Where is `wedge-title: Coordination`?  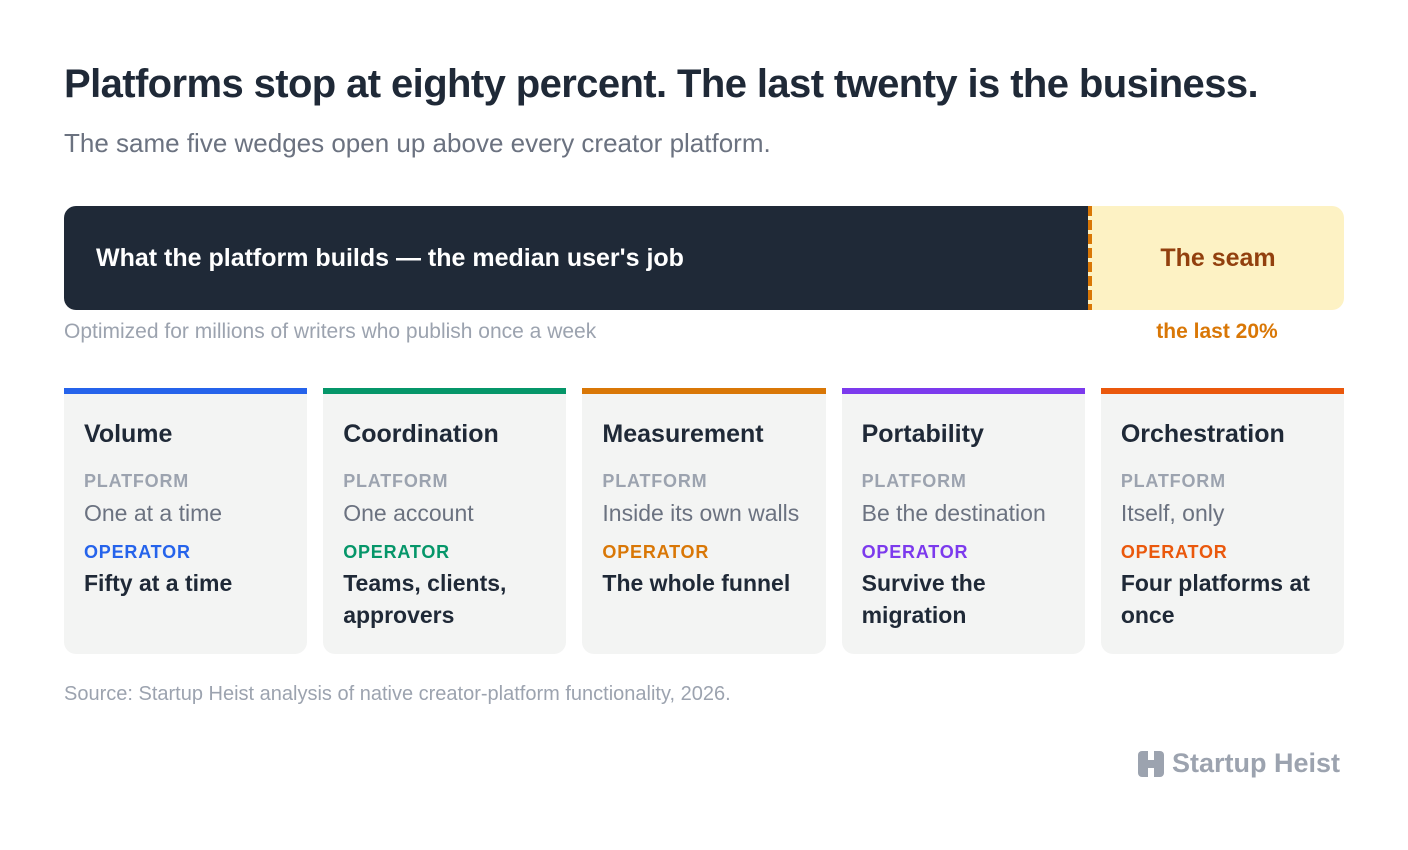 wedge-title: Coordination is located at coordinates (421, 434).